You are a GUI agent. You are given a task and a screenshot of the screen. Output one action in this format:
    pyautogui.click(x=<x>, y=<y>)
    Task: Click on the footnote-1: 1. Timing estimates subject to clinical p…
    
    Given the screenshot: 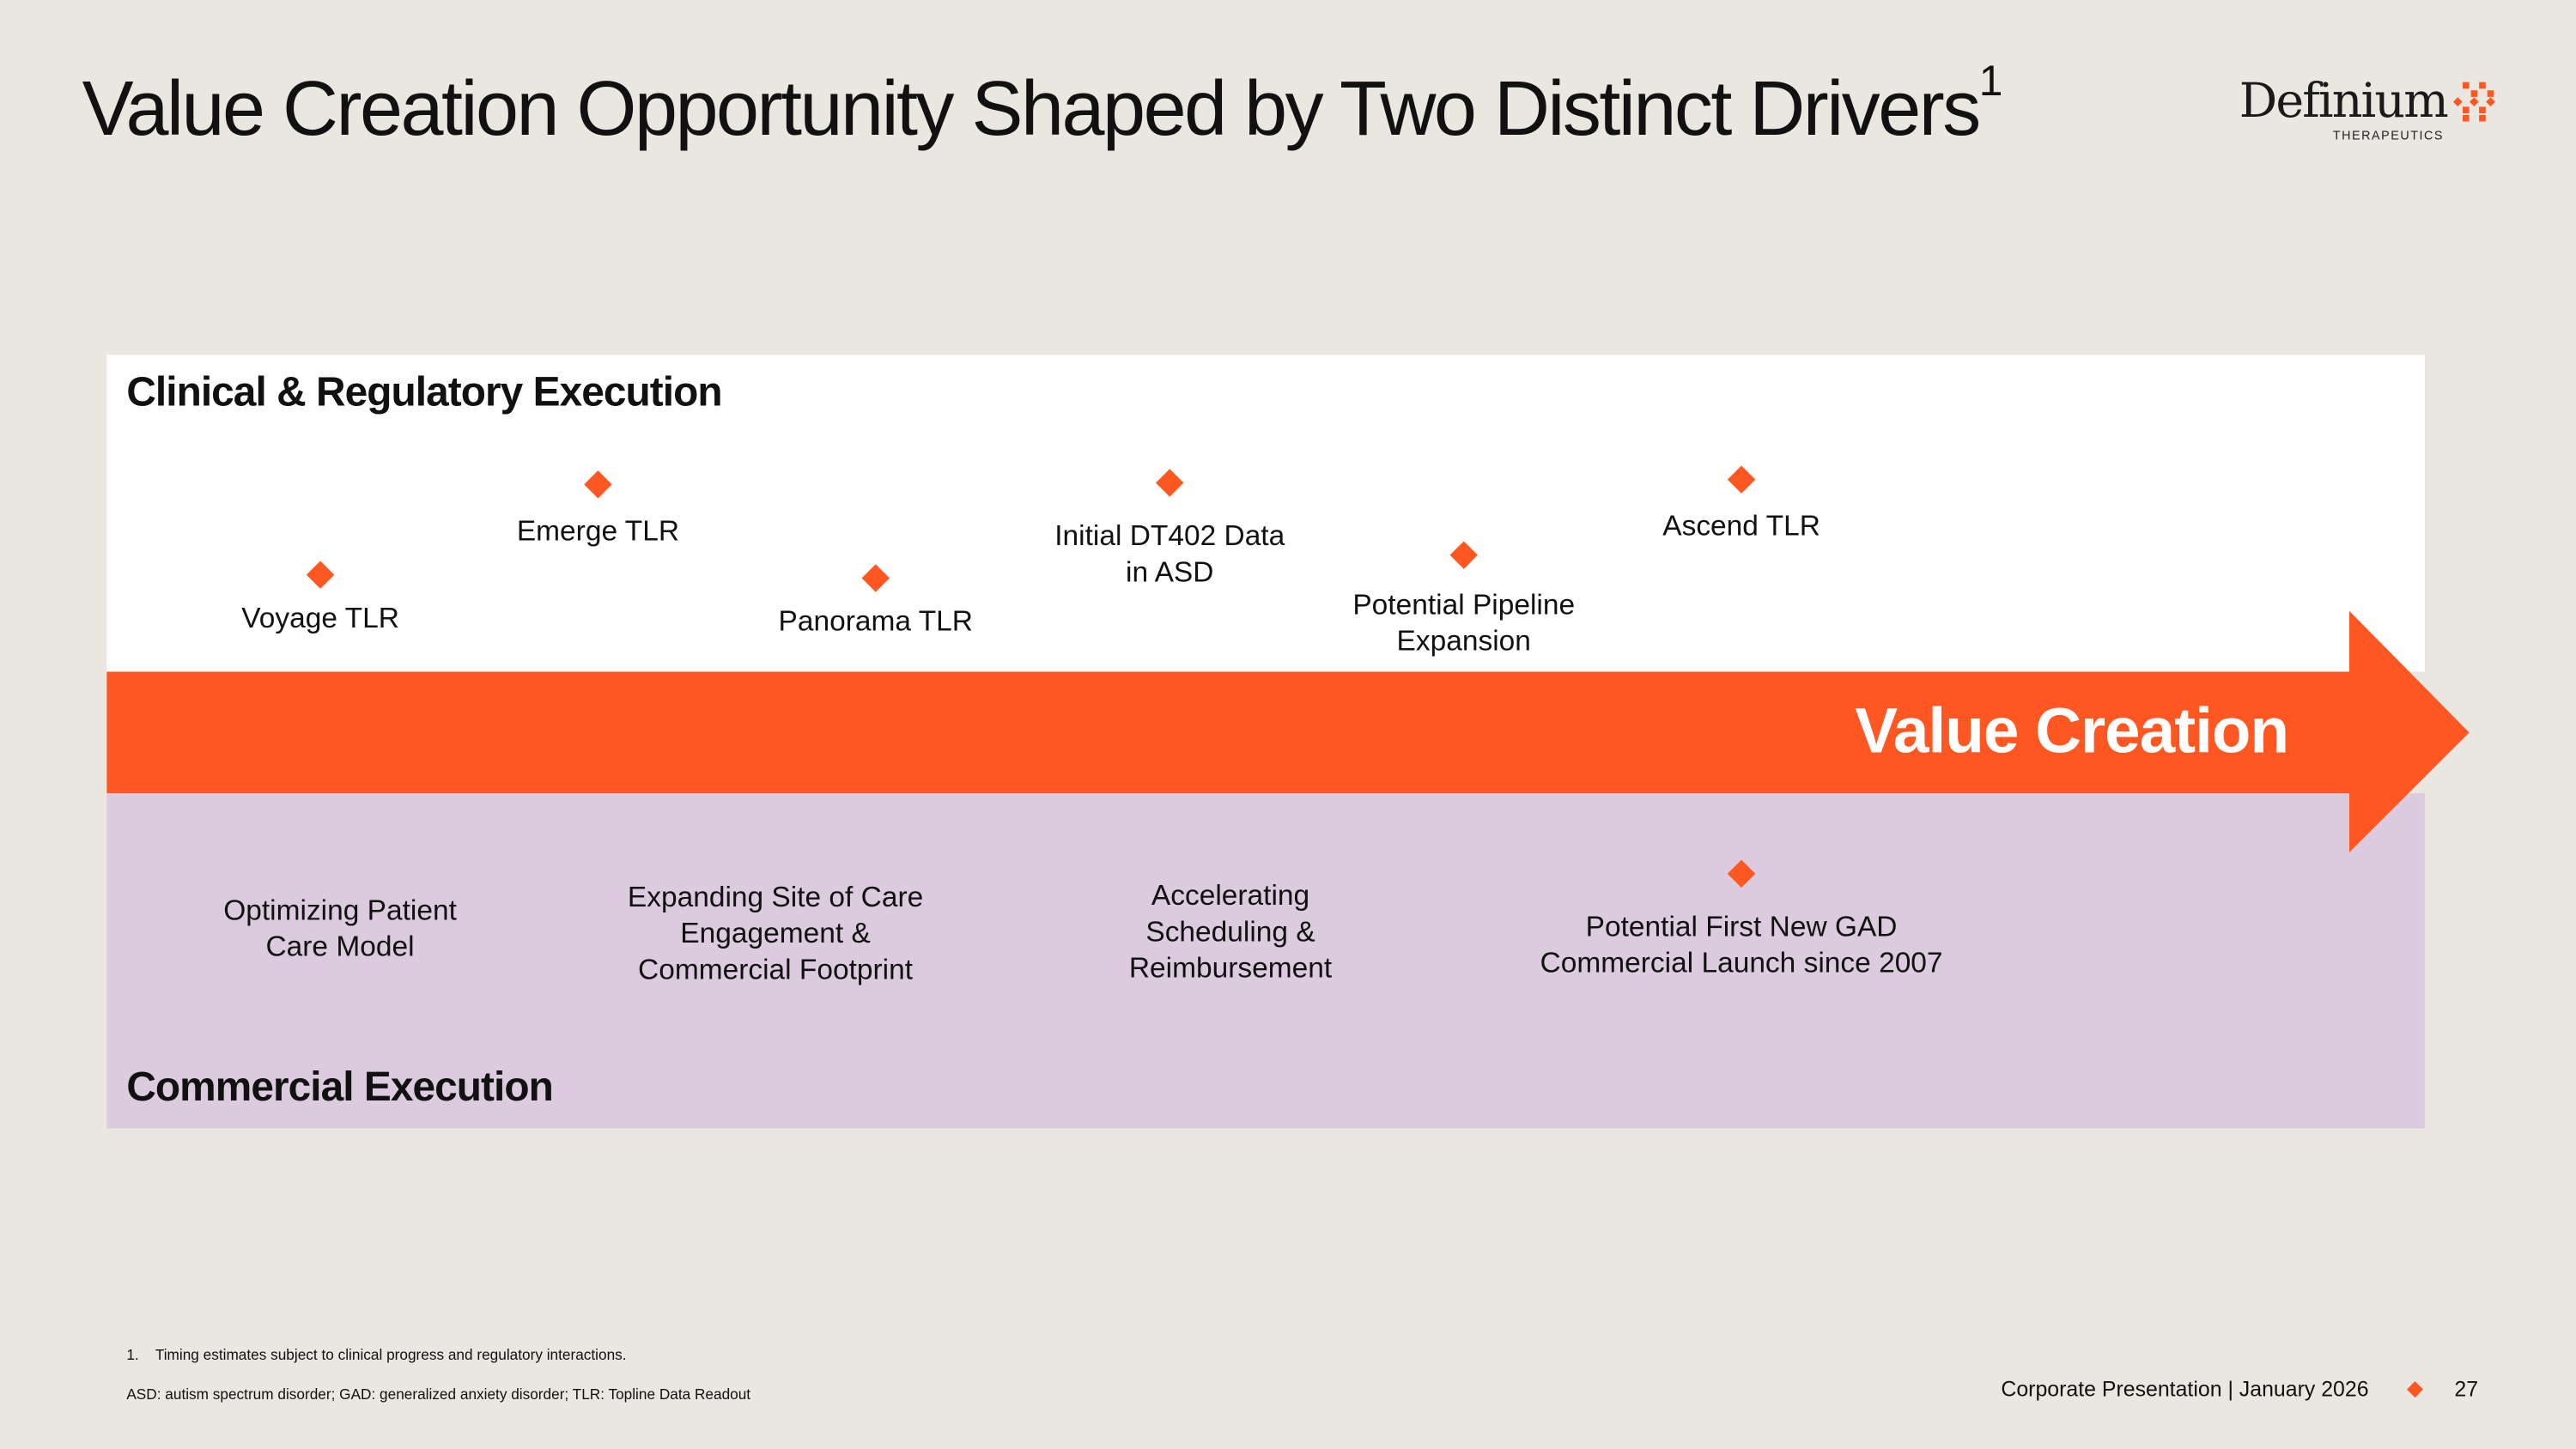 What is the action you would take?
    pyautogui.click(x=376, y=1355)
    